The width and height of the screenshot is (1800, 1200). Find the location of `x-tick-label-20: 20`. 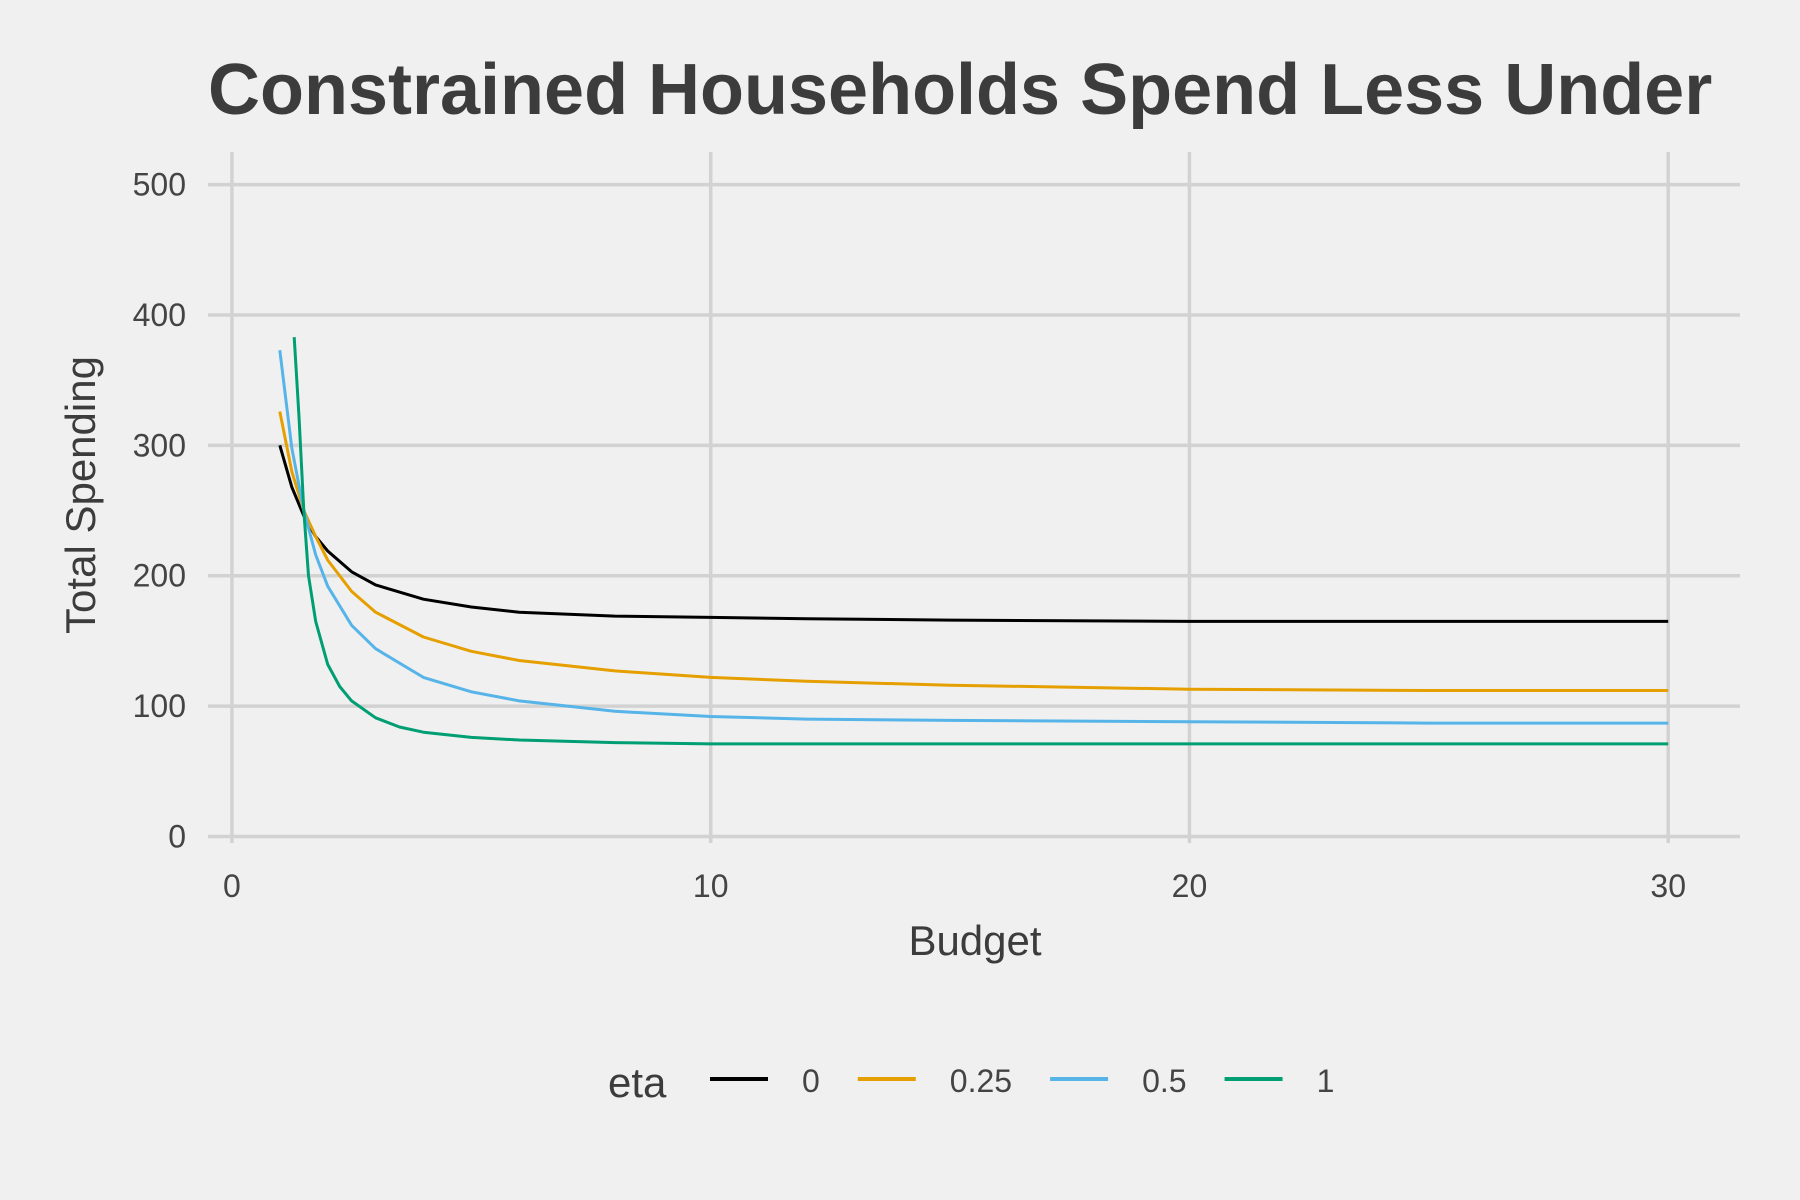

x-tick-label-20: 20 is located at coordinates (1190, 886).